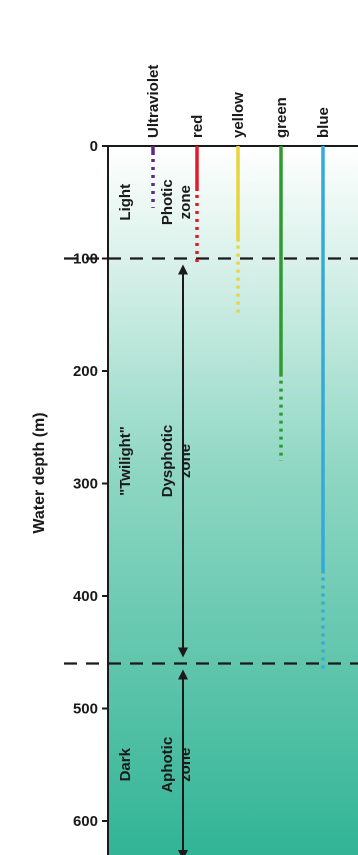 This screenshot has width=358, height=855. Describe the element at coordinates (153, 101) in the screenshot. I see `wavelength-label-ultraviolet: Ultraviolet` at that location.